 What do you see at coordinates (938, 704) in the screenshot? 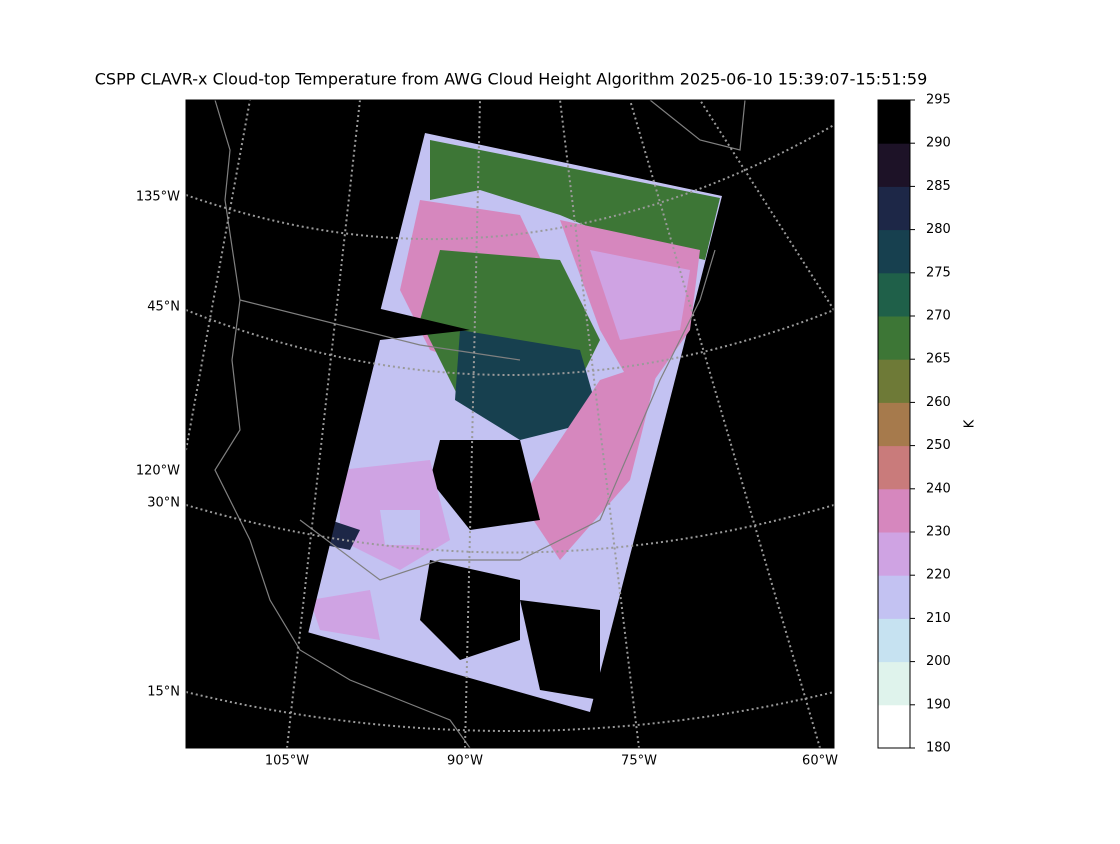
I see `colorbar-tick-label: 190` at bounding box center [938, 704].